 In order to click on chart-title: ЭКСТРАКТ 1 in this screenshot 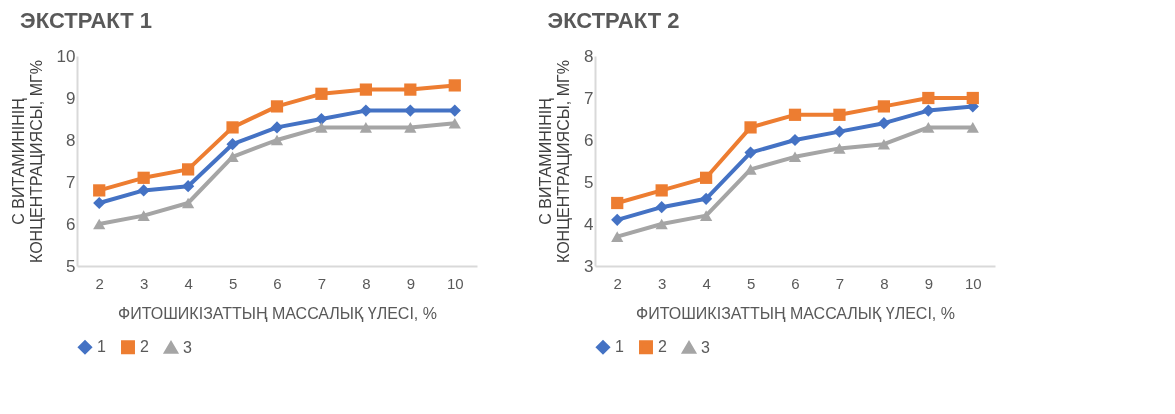, I will do `click(86, 20)`.